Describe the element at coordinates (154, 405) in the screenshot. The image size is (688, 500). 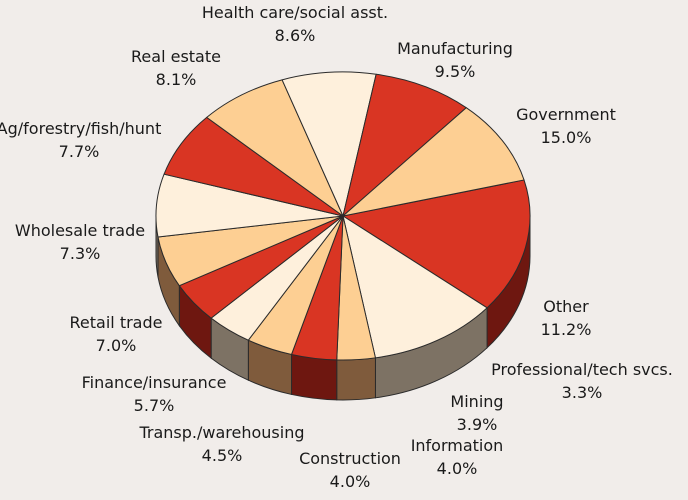
I see `slice-value-finance-insurance: 5.7%` at that location.